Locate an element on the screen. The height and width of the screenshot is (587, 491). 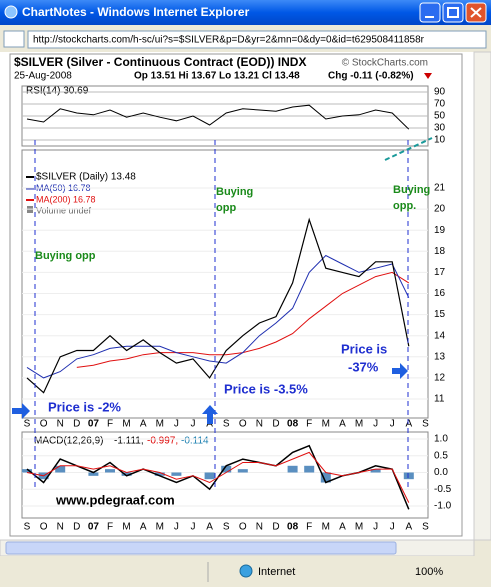
y-tick-label: 16 is located at coordinates (440, 293).